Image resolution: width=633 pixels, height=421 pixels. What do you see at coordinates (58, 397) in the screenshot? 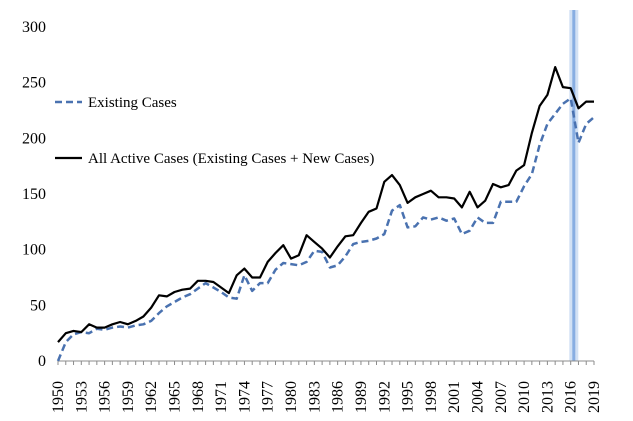
I see `x-tick-label: 1950` at bounding box center [58, 397].